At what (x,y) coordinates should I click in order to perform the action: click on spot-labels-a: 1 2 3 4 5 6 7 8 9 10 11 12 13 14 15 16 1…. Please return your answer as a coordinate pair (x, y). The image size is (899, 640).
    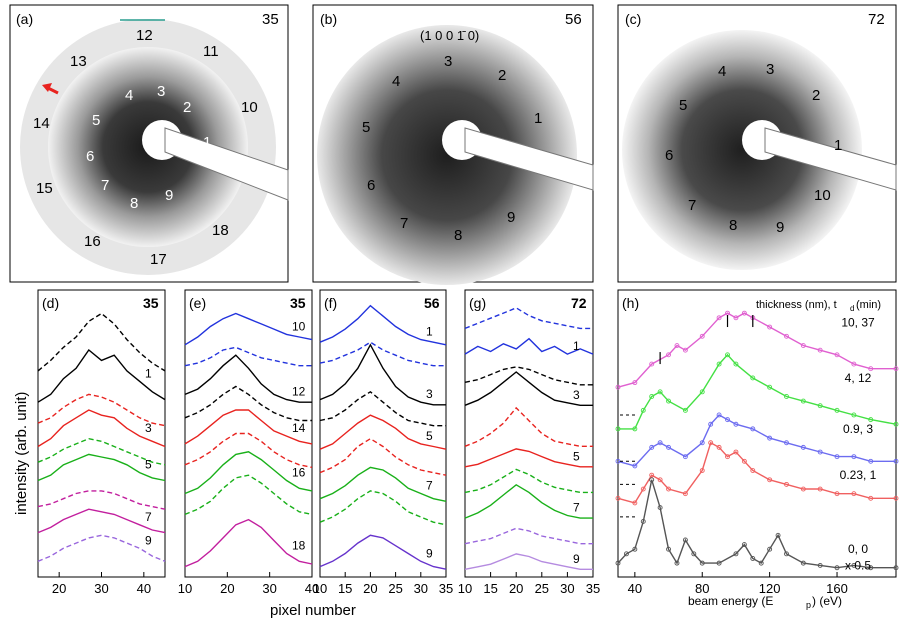
    Looking at the image, I should click on (145, 147).